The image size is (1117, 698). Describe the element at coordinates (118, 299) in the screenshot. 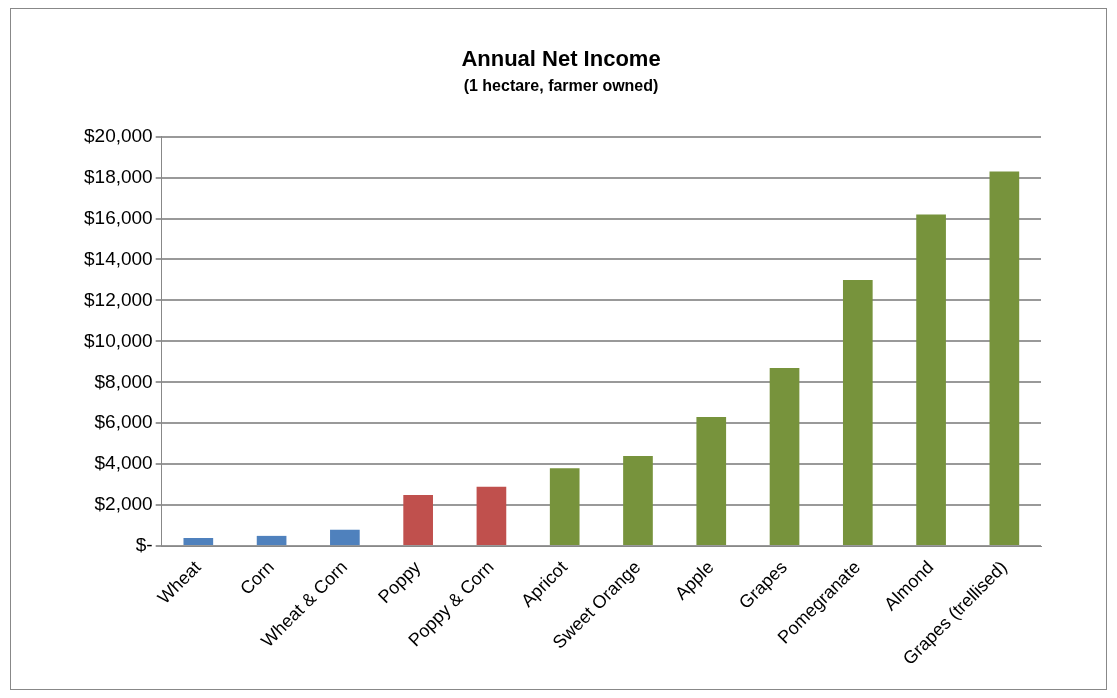

I see `y-tick-label: $12,000` at that location.